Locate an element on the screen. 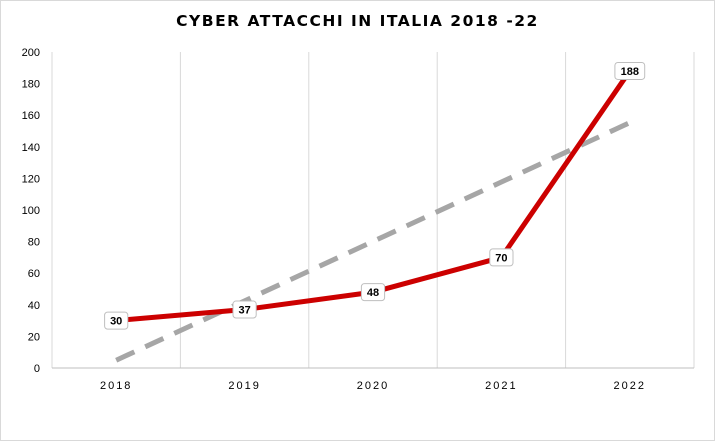 This screenshot has height=441, width=715. x-tick-label: 2019 is located at coordinates (244, 386).